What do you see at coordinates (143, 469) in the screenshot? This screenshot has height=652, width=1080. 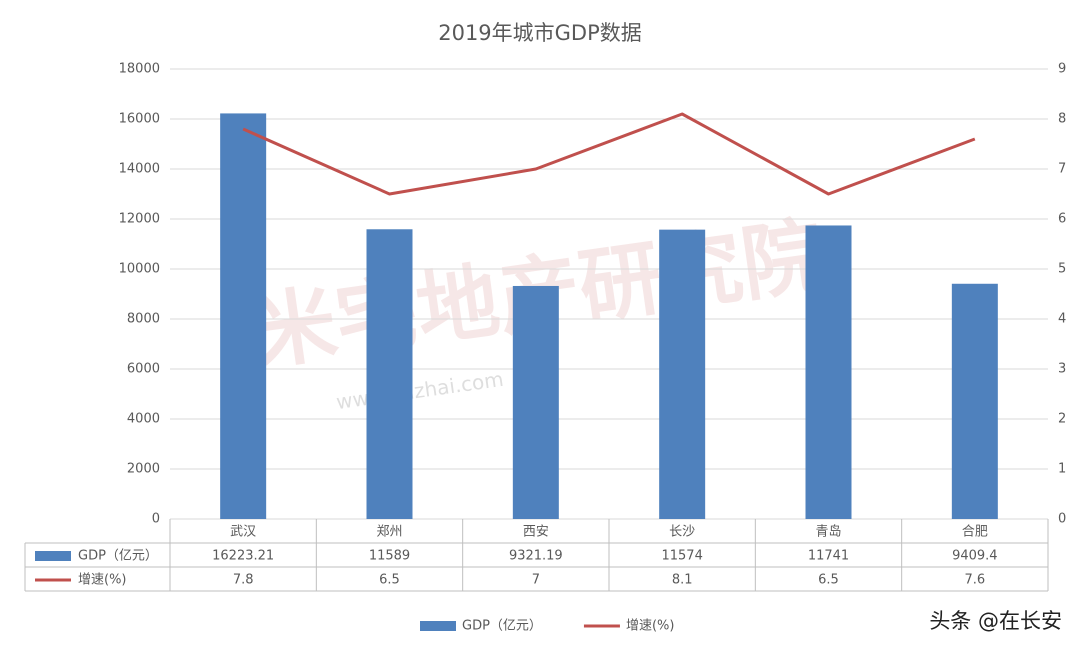 I see `y-tick-label: 2000` at bounding box center [143, 469].